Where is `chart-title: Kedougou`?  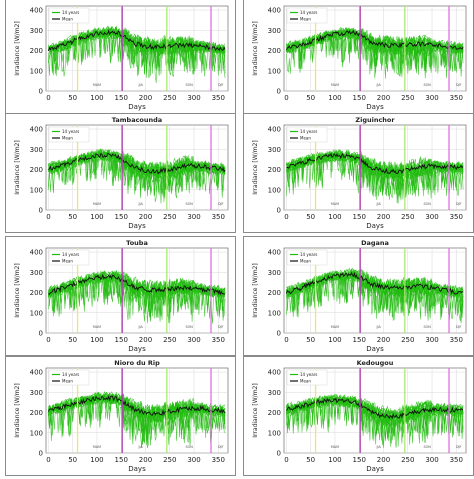
chart-title: Kedougou is located at coordinates (375, 363).